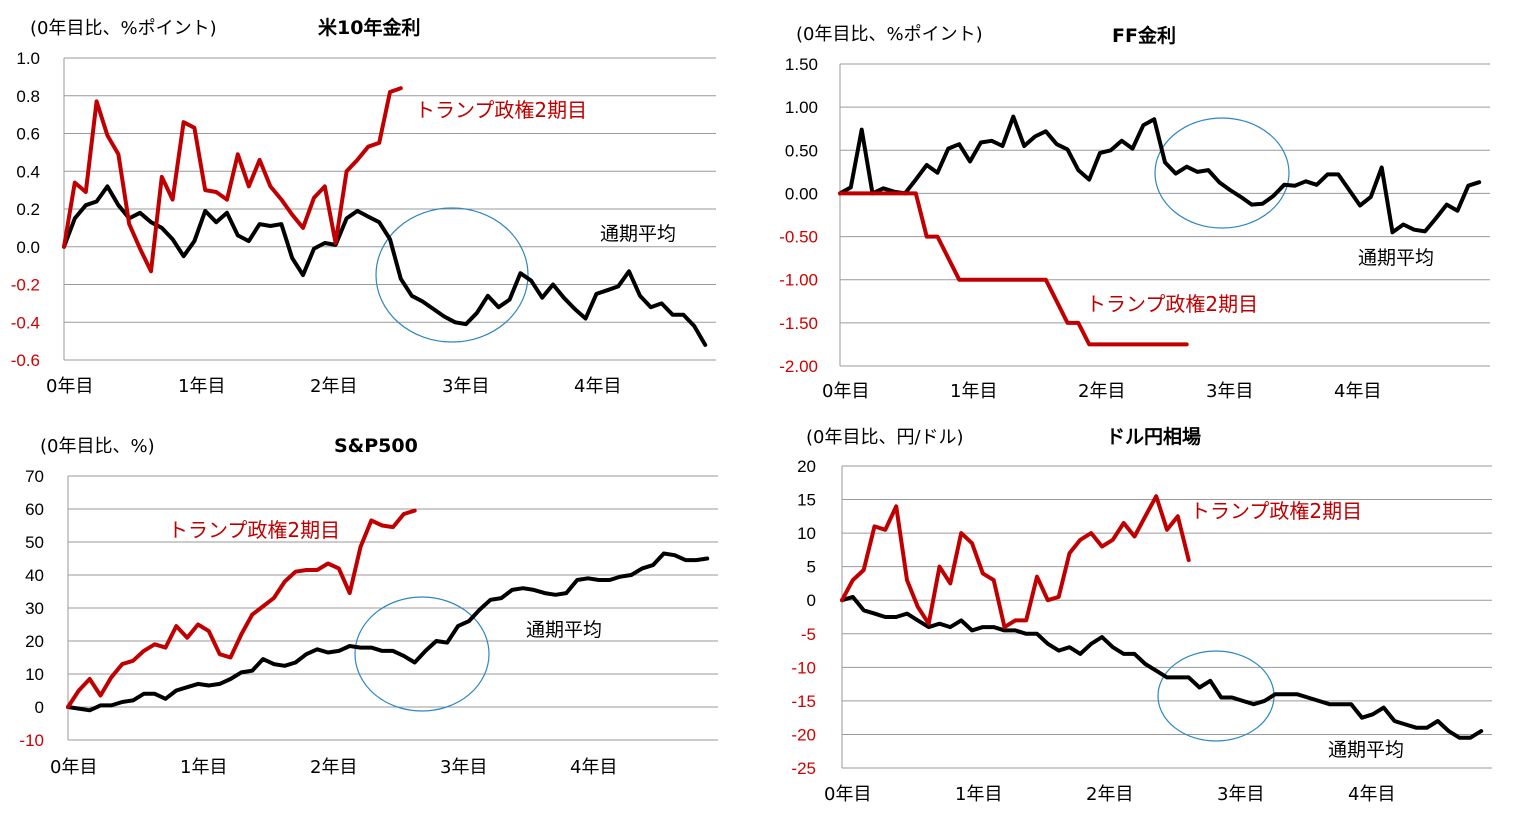  What do you see at coordinates (28, 171) in the screenshot?
I see `y-tick-label: 0.4` at bounding box center [28, 171].